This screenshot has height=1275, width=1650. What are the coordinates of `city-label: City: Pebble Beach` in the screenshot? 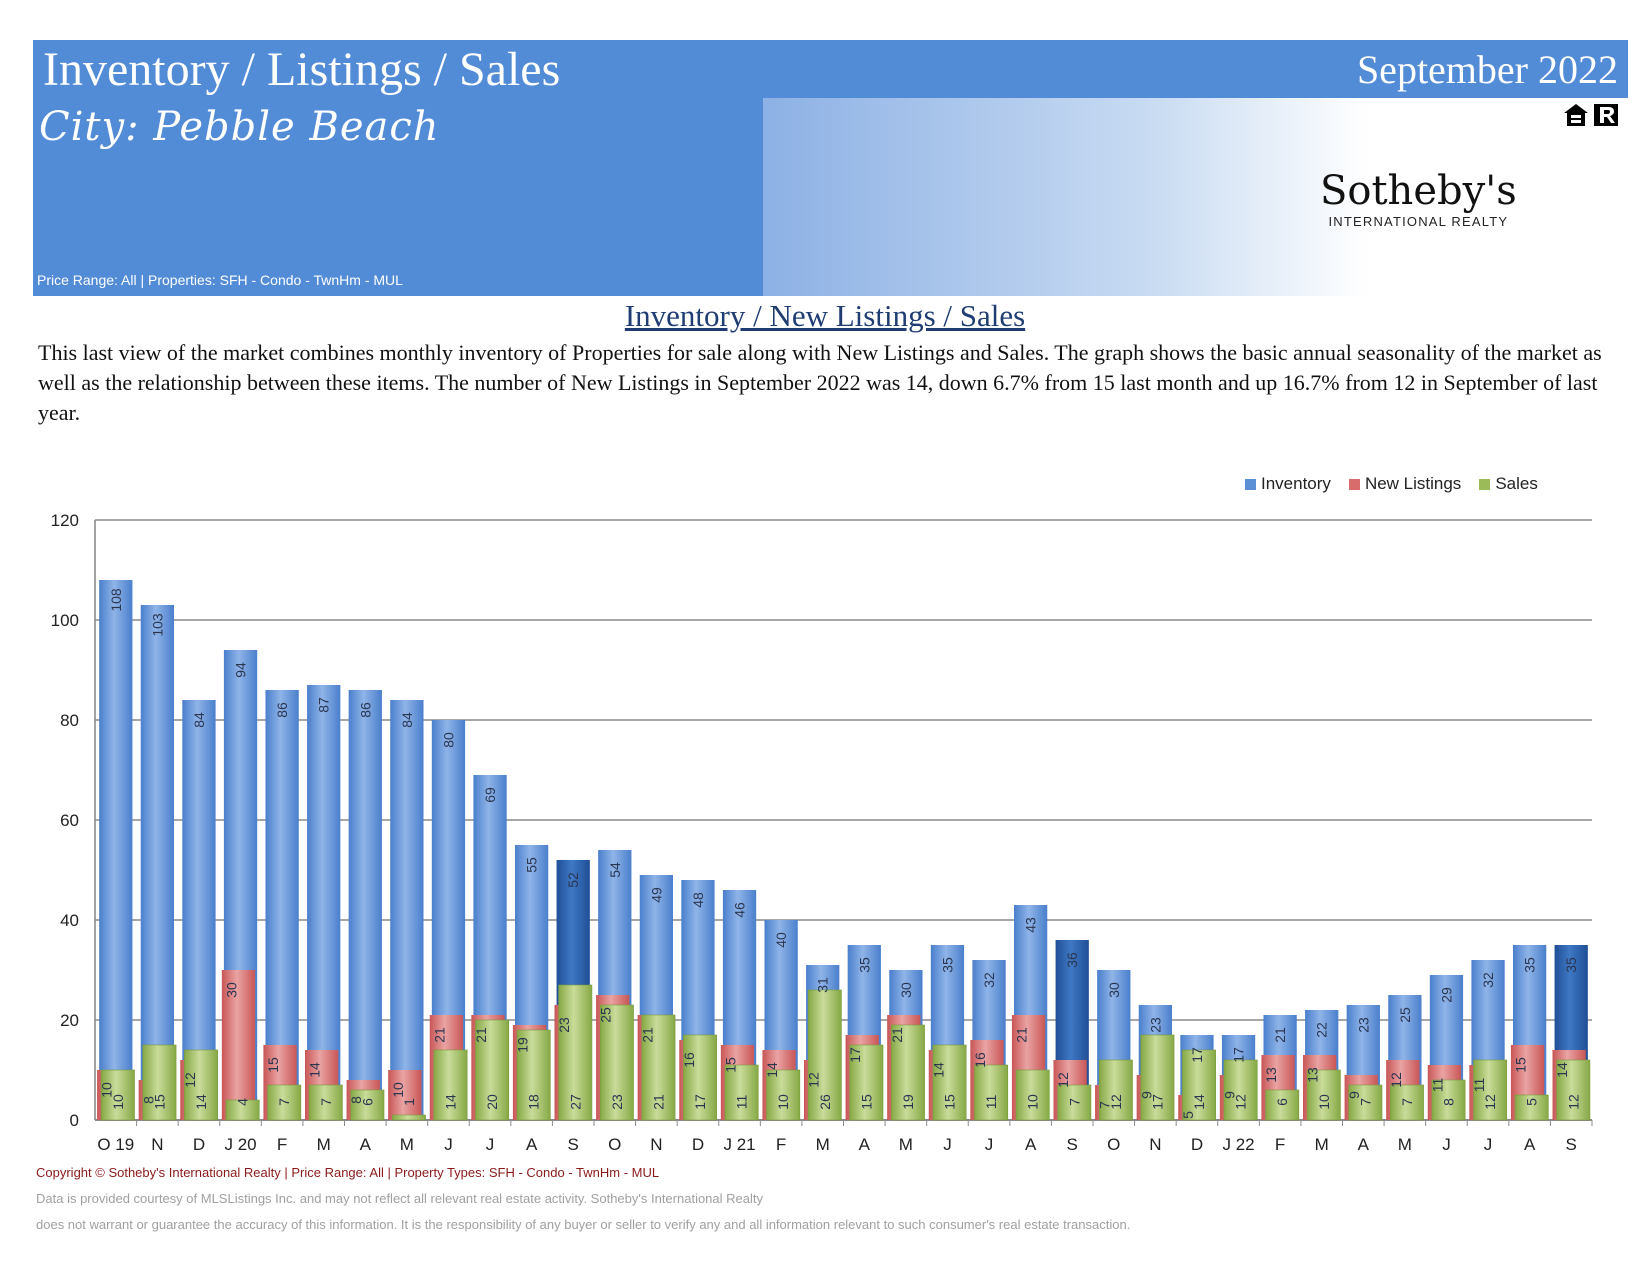 It's located at (239, 127).